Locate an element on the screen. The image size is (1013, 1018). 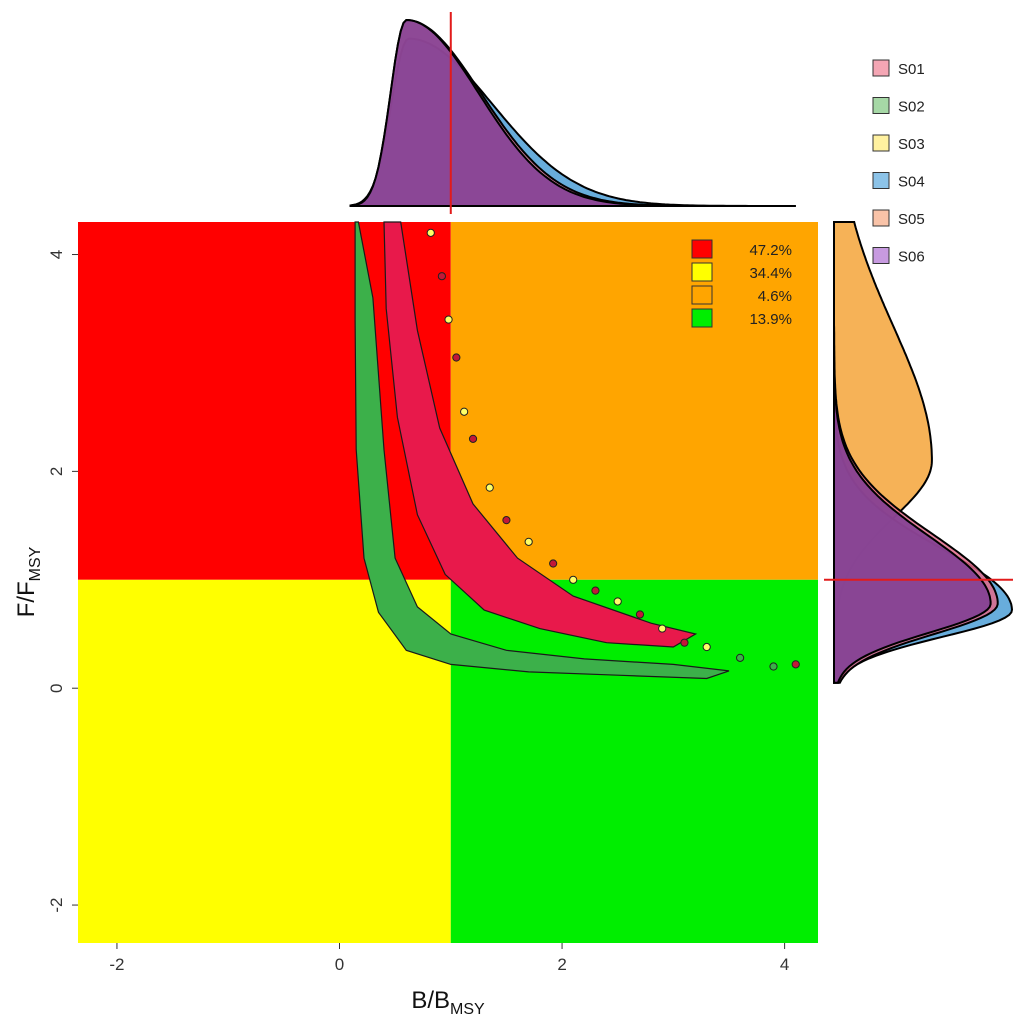
right-density-S06 is located at coordinates (912, 453).